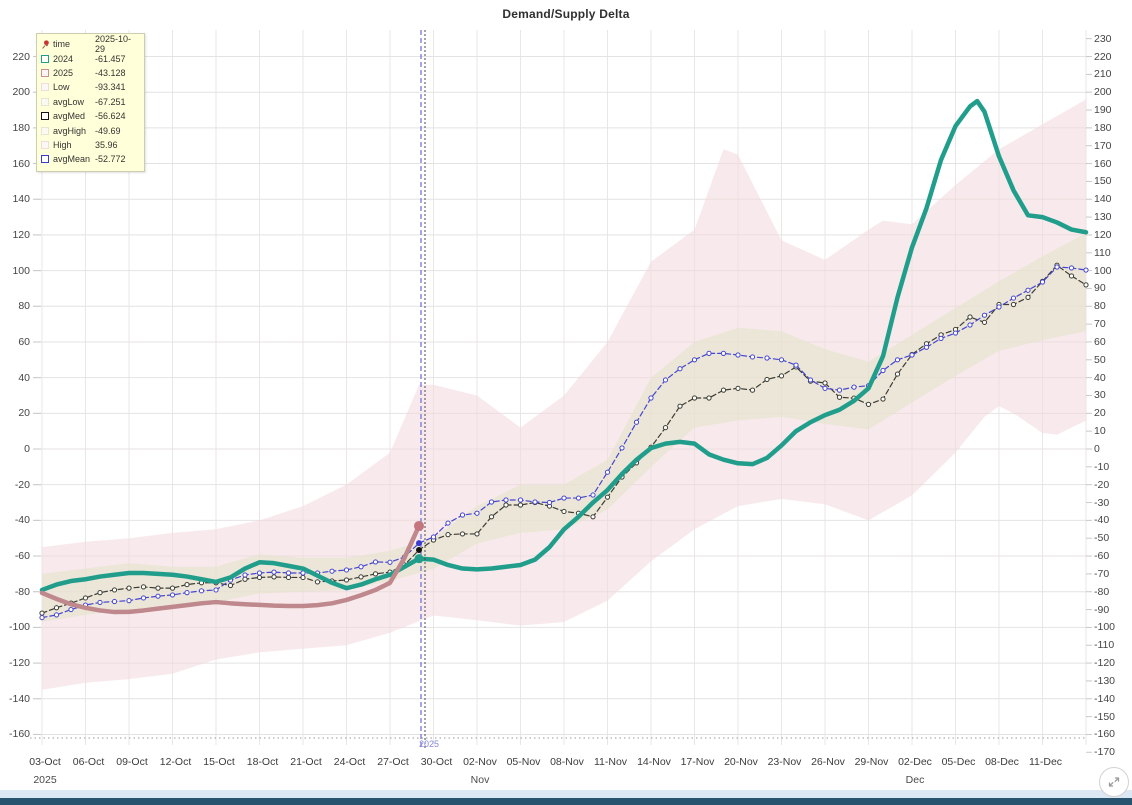 This screenshot has width=1132, height=805. Describe the element at coordinates (1100, 377) in the screenshot. I see `y-axis-label-right: 40` at that location.